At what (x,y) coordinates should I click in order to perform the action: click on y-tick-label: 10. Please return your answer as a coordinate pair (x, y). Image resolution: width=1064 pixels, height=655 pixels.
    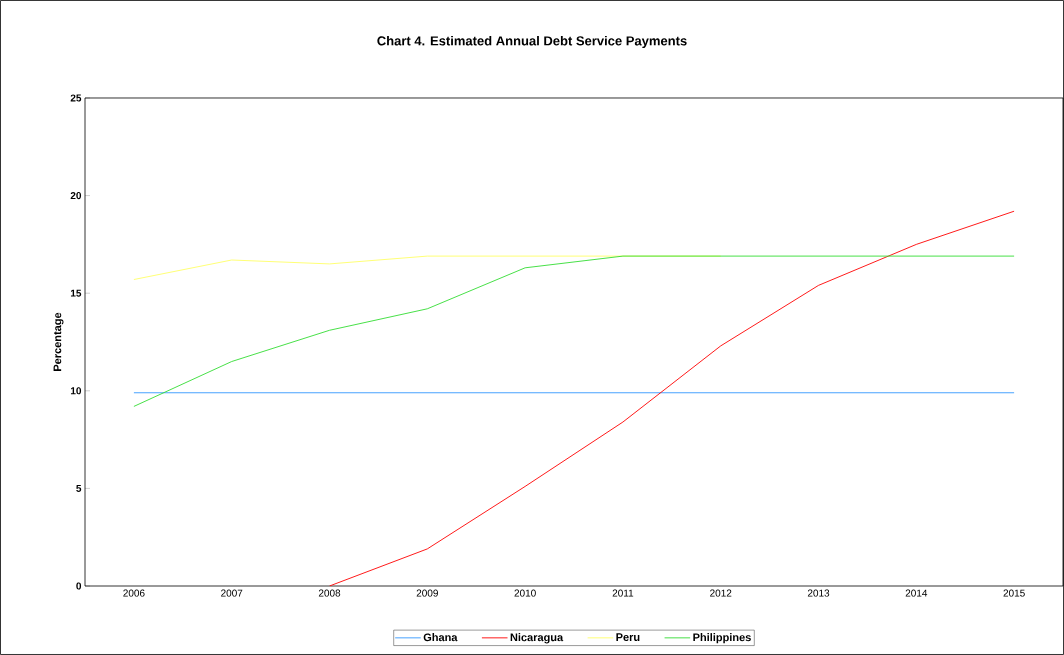
    Looking at the image, I should click on (76, 391).